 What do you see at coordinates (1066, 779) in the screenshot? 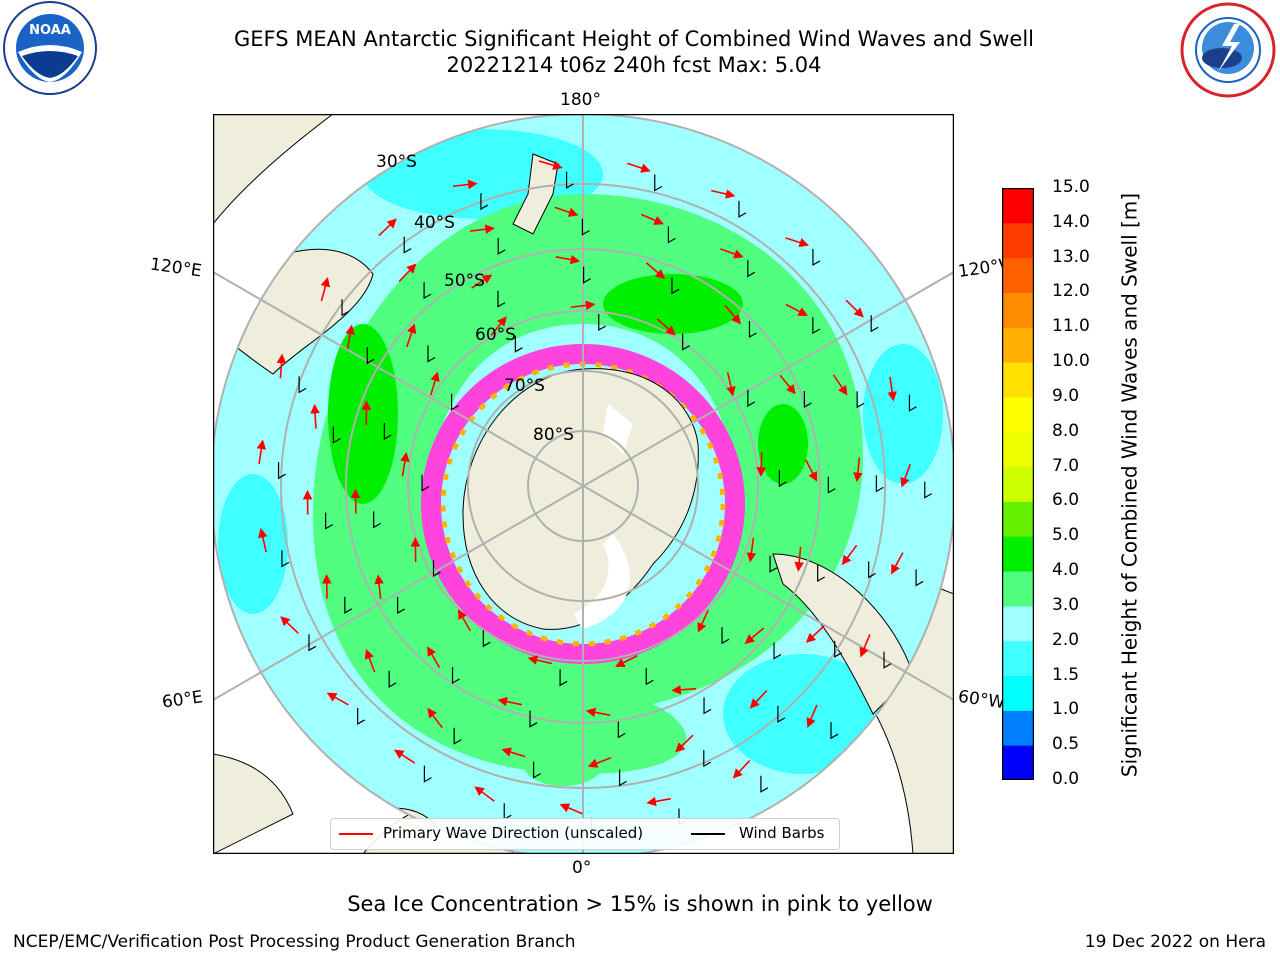
I see `colorbar-tick-label: 0.0` at bounding box center [1066, 779].